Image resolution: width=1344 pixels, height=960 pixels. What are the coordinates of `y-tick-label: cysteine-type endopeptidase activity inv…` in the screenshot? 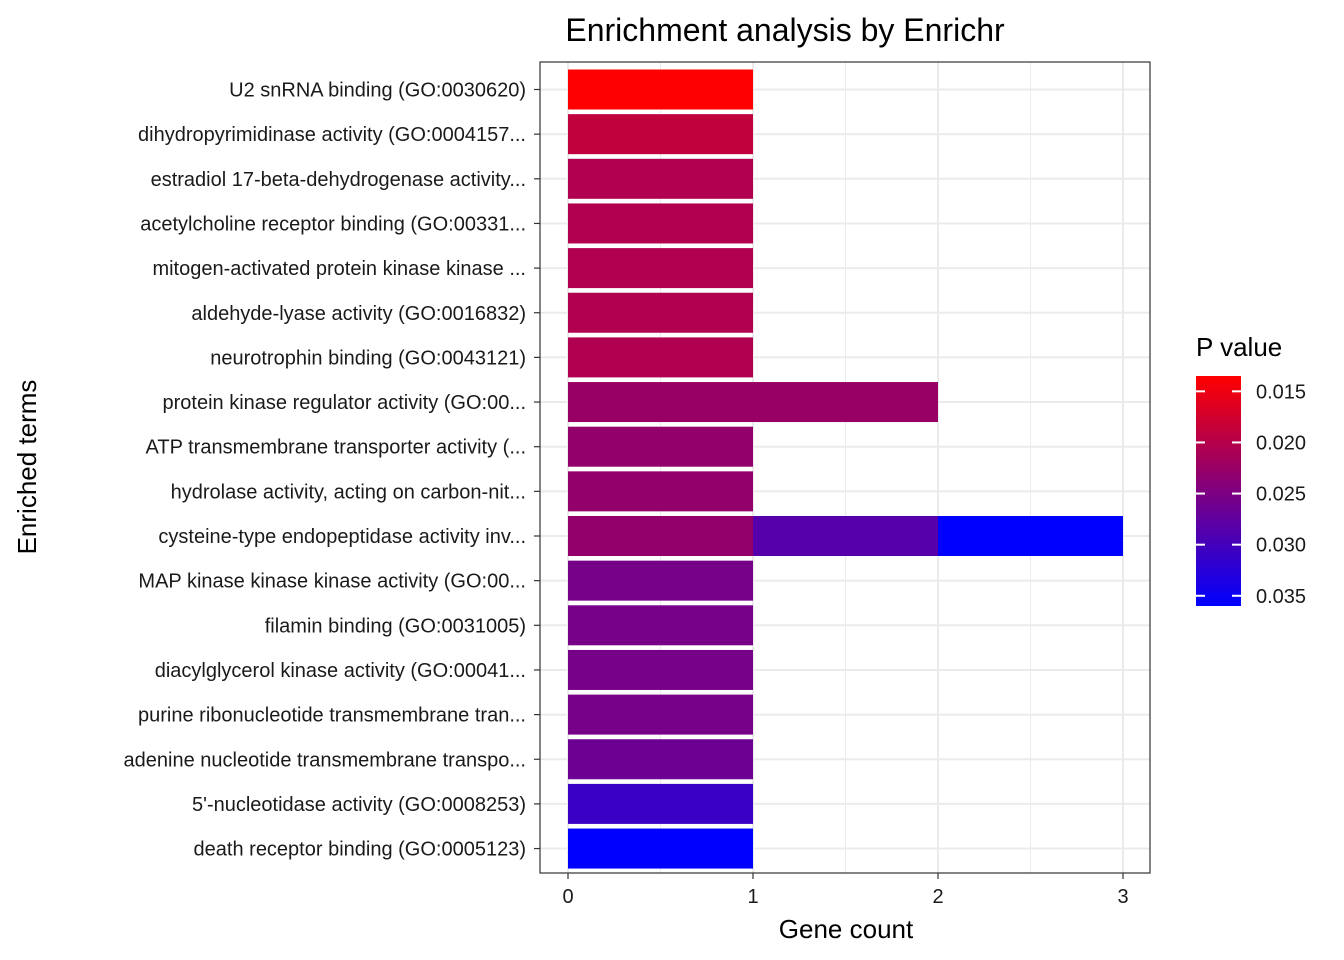 It's located at (342, 537).